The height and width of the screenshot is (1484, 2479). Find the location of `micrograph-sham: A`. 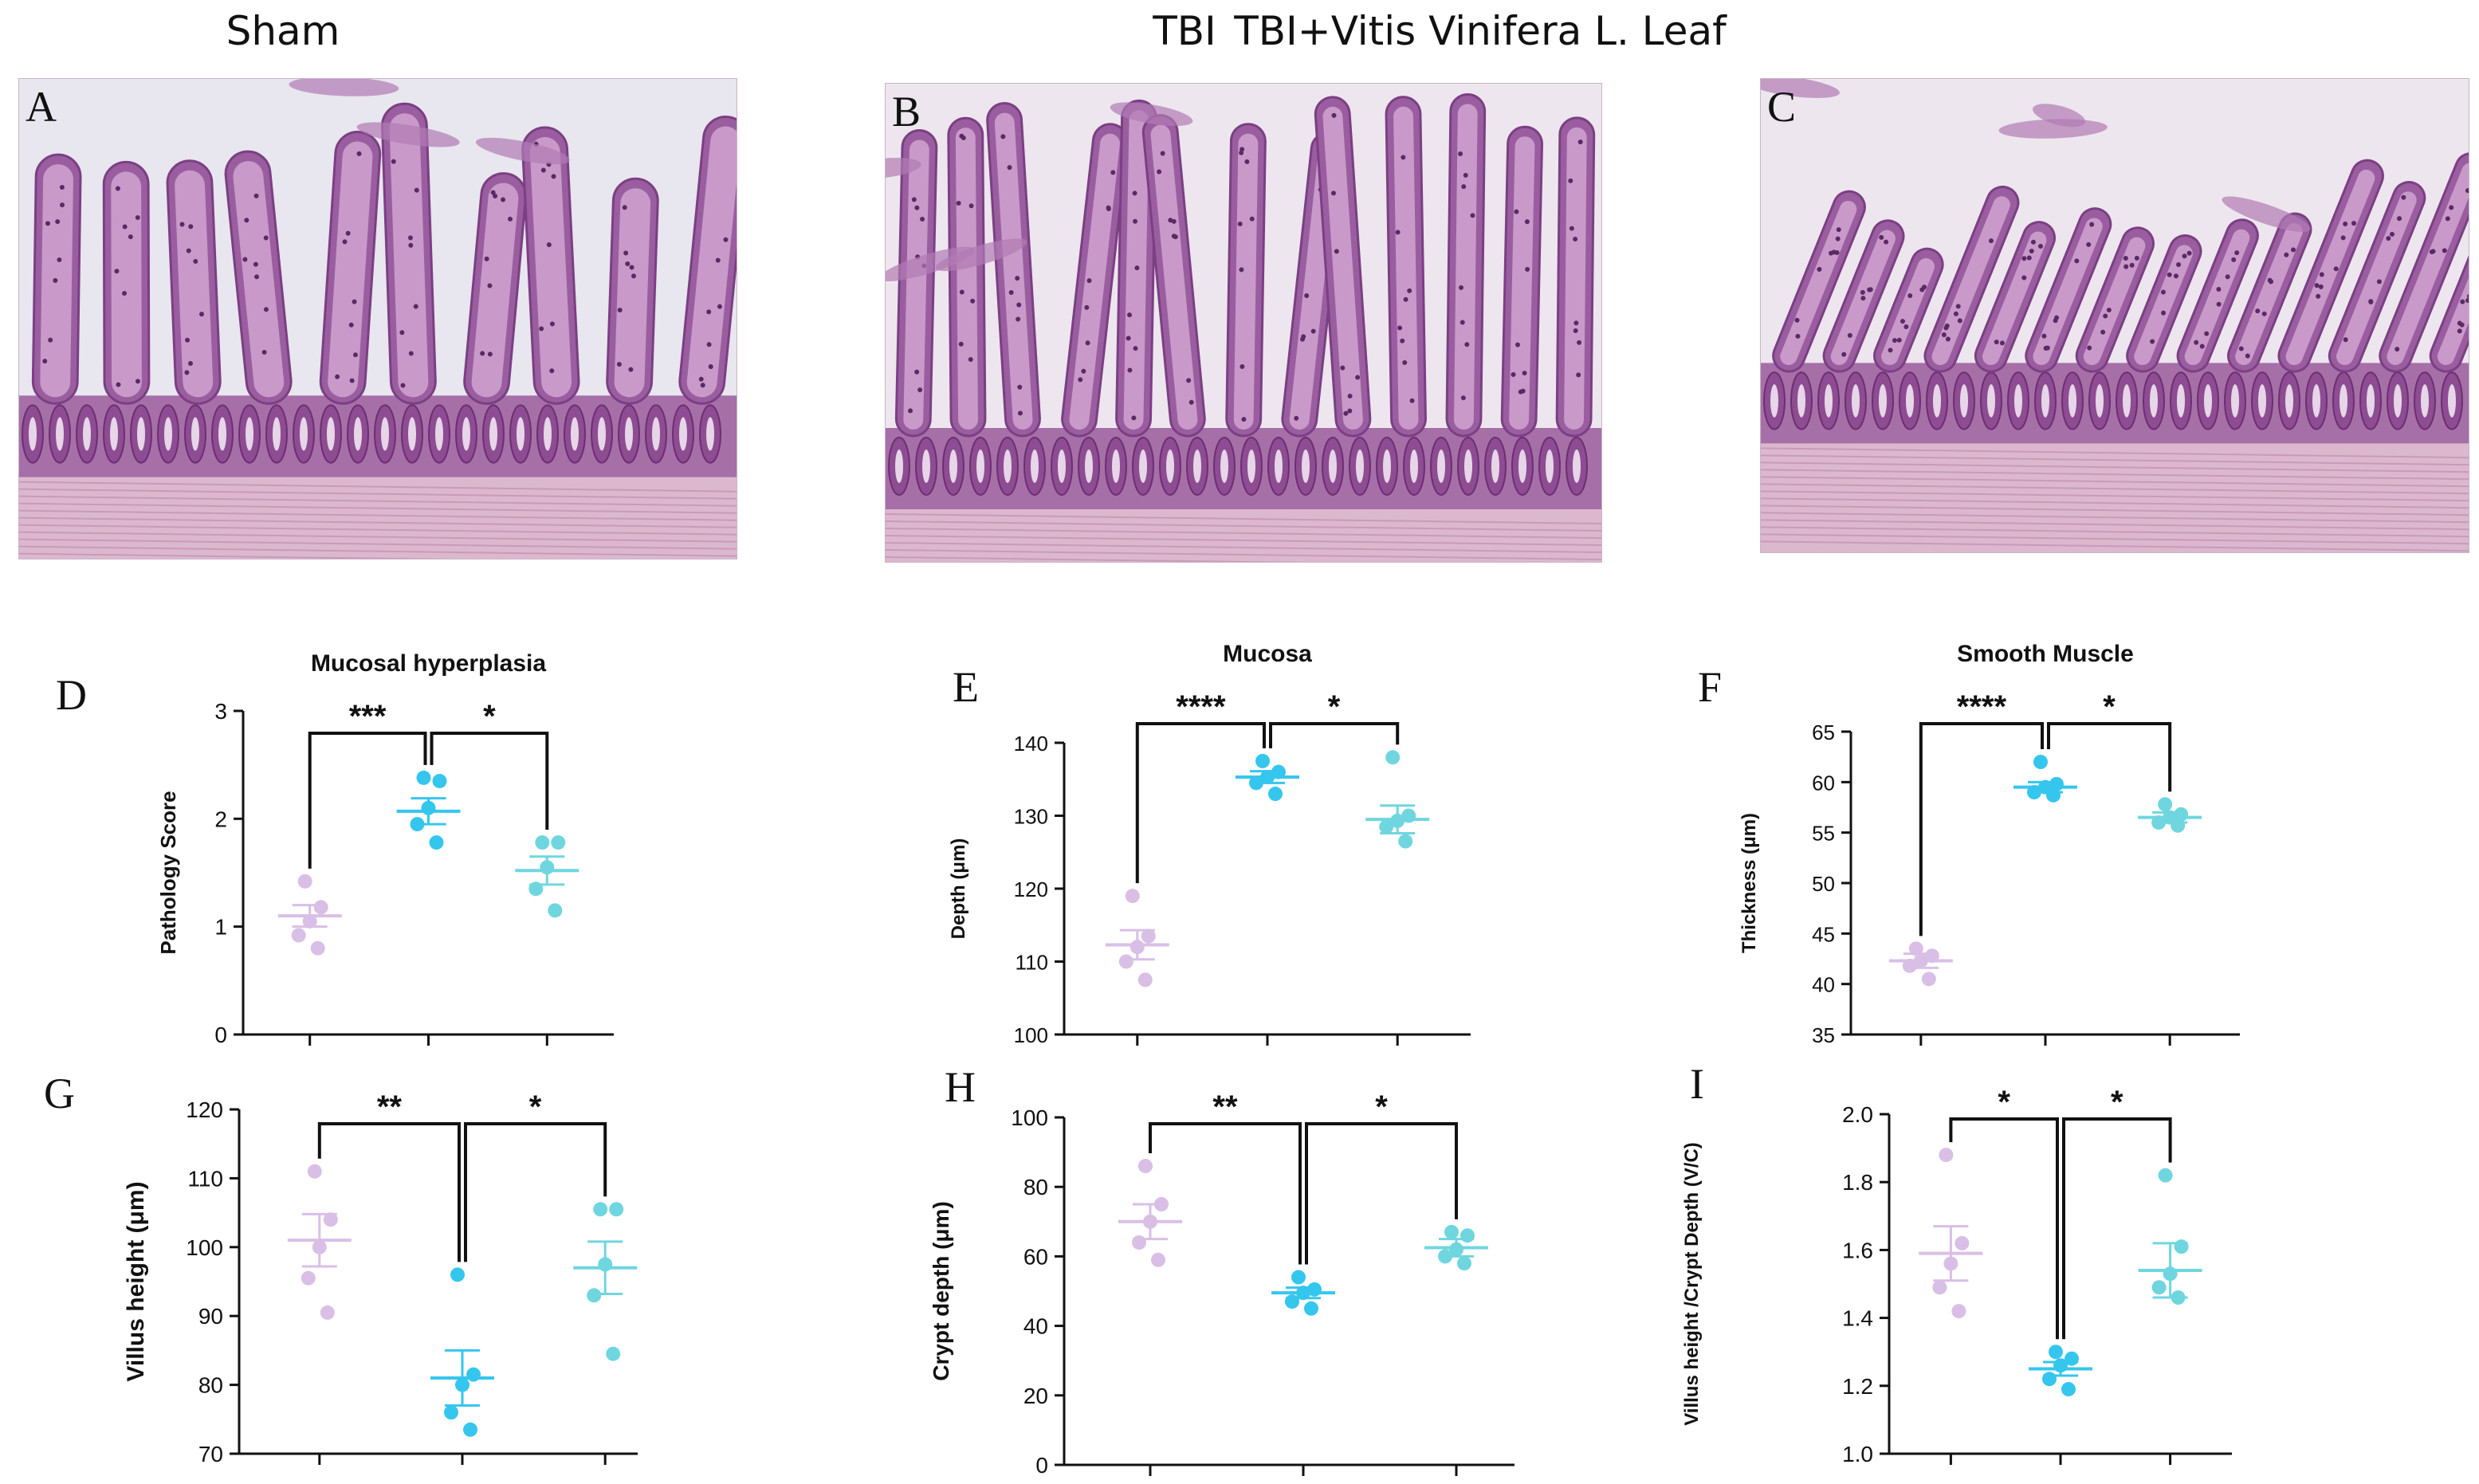

micrograph-sham: A is located at coordinates (378, 318).